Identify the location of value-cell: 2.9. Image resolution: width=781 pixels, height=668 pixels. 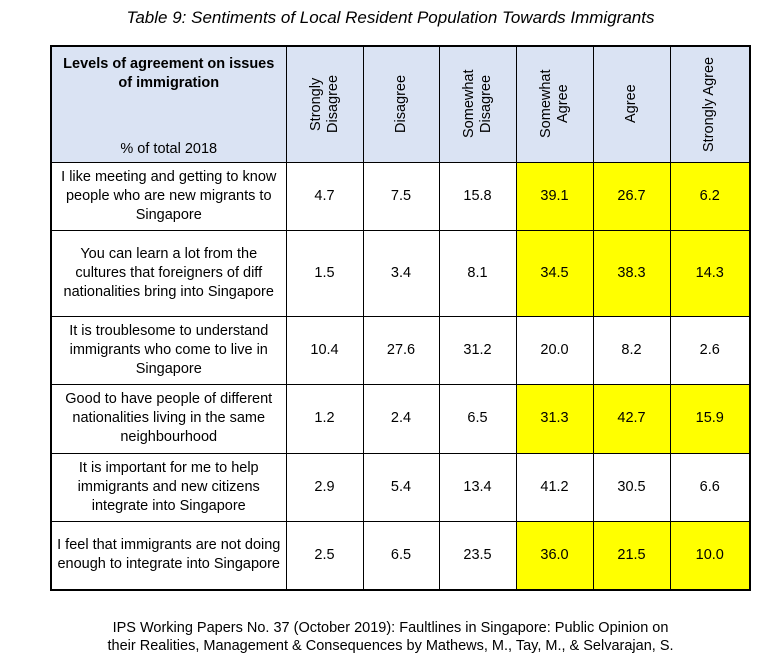
(324, 487).